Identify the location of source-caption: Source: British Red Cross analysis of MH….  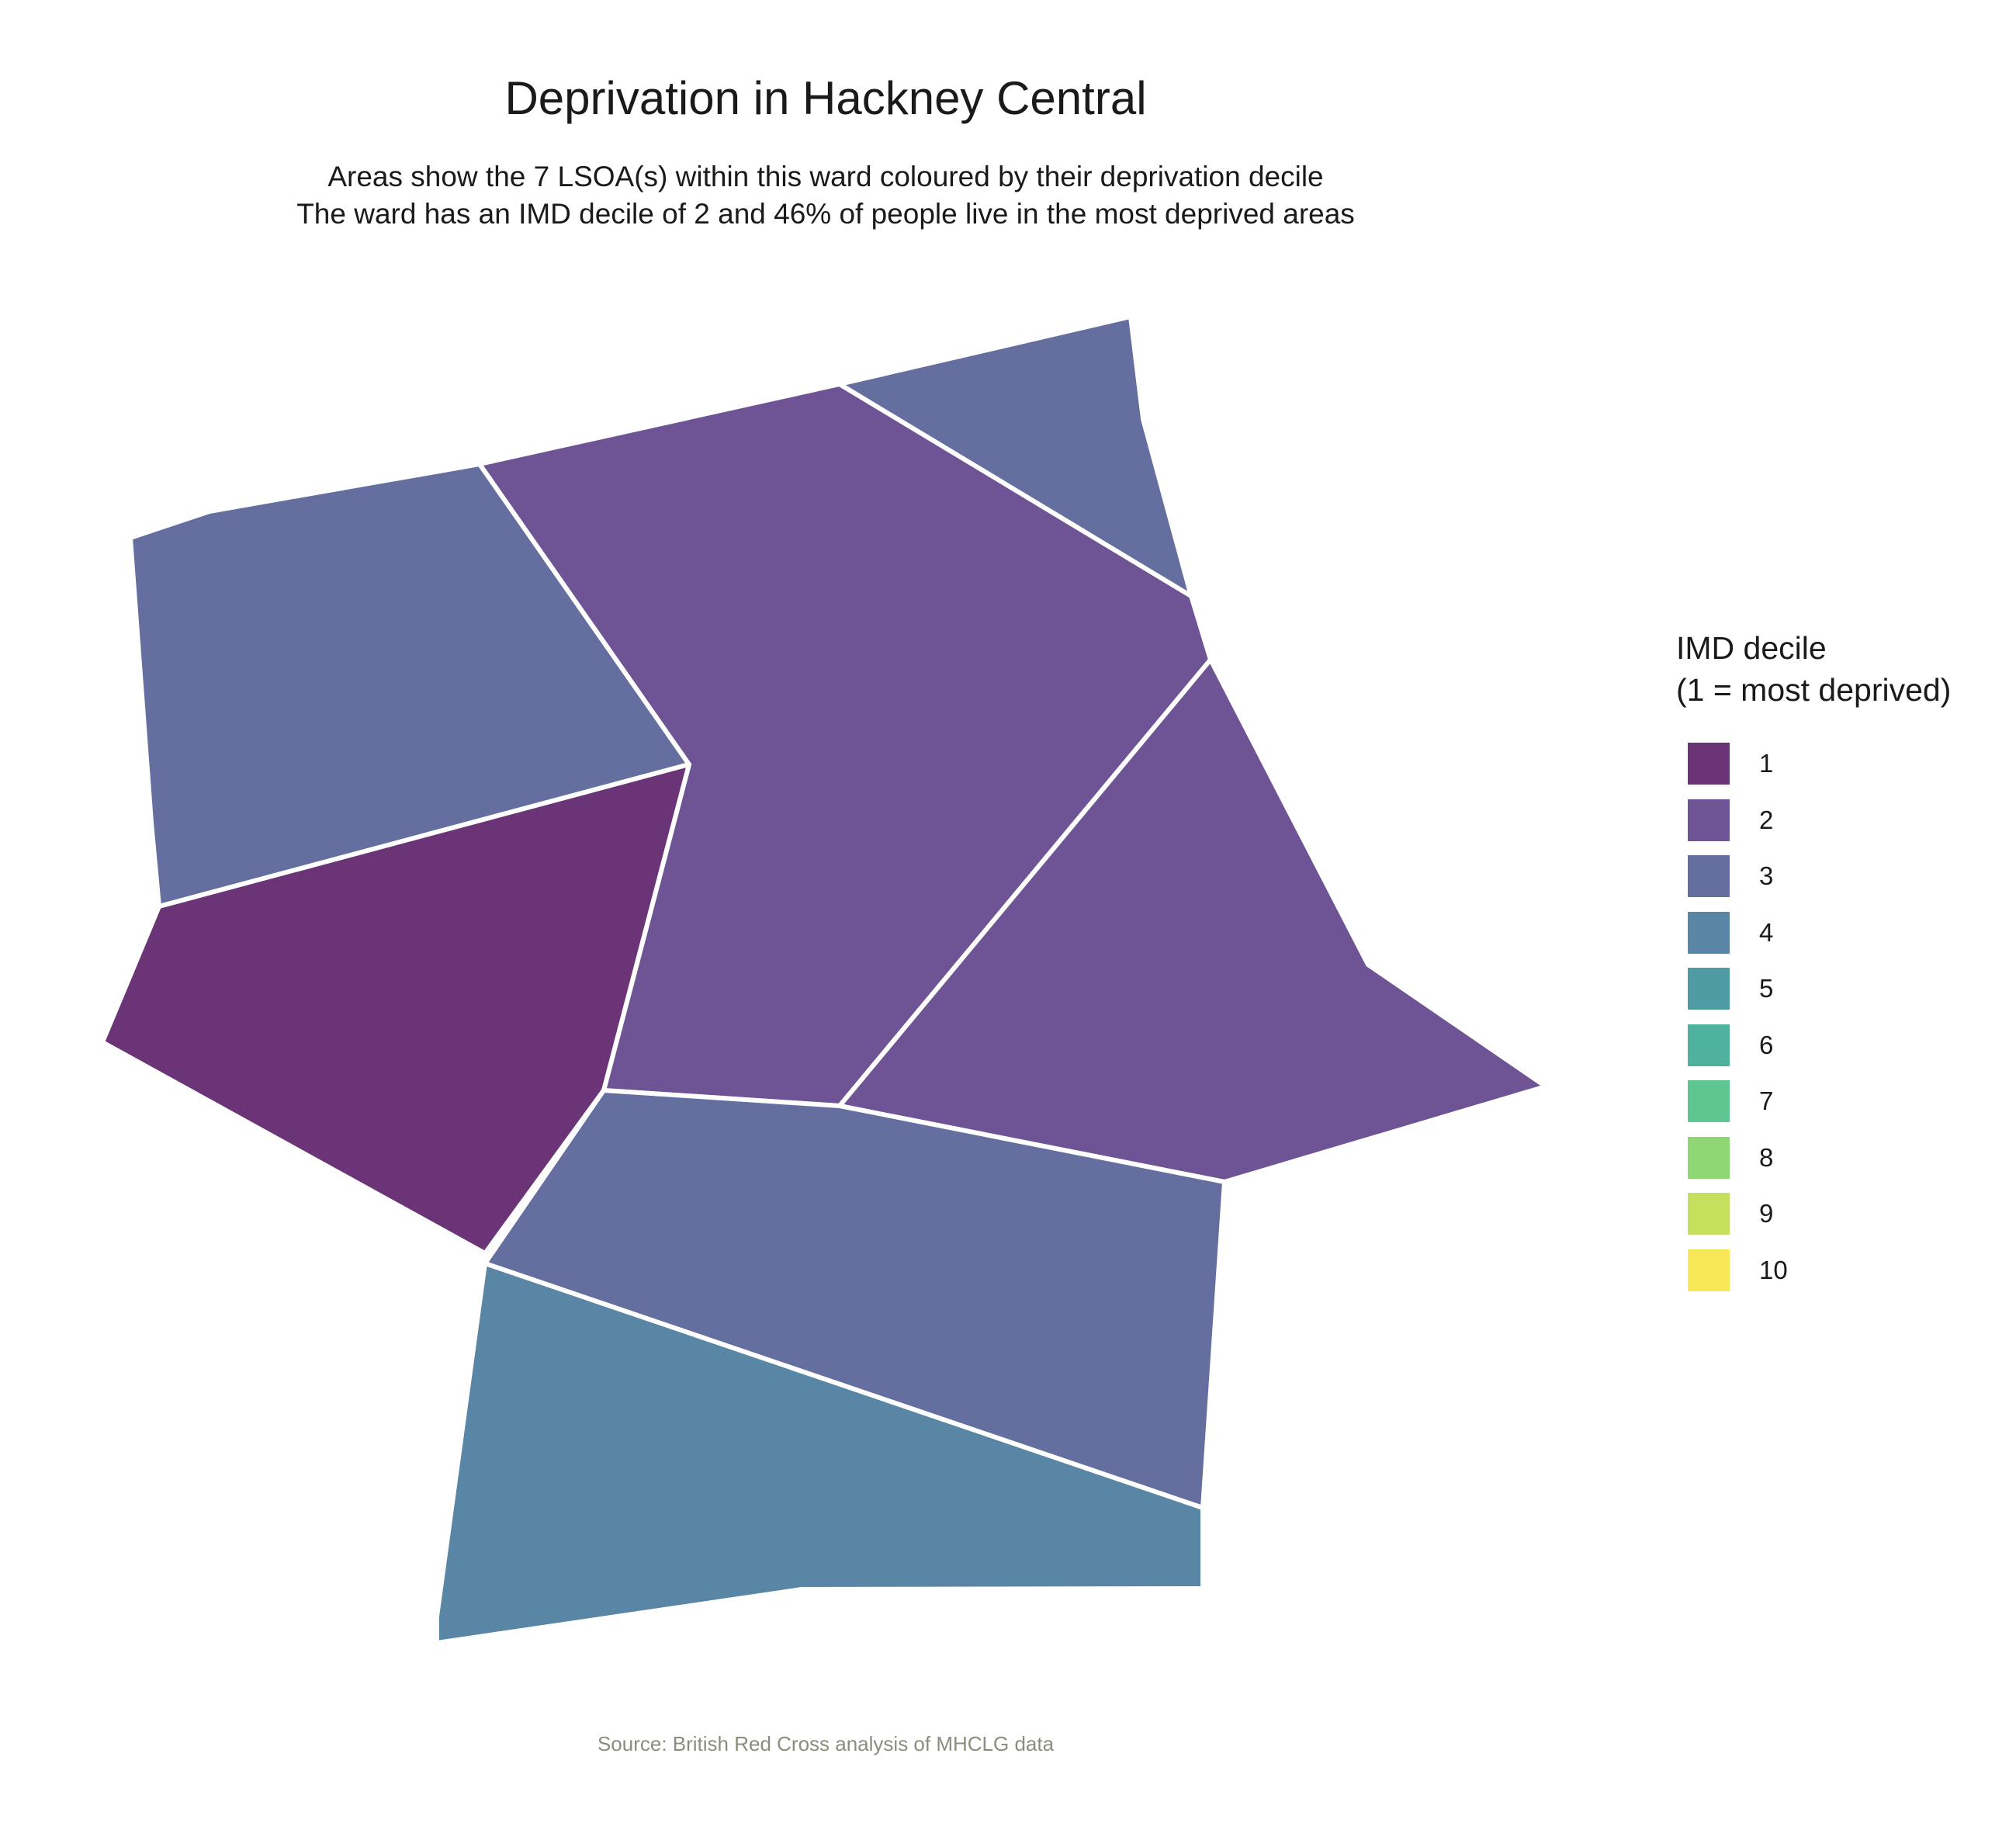
(826, 1744).